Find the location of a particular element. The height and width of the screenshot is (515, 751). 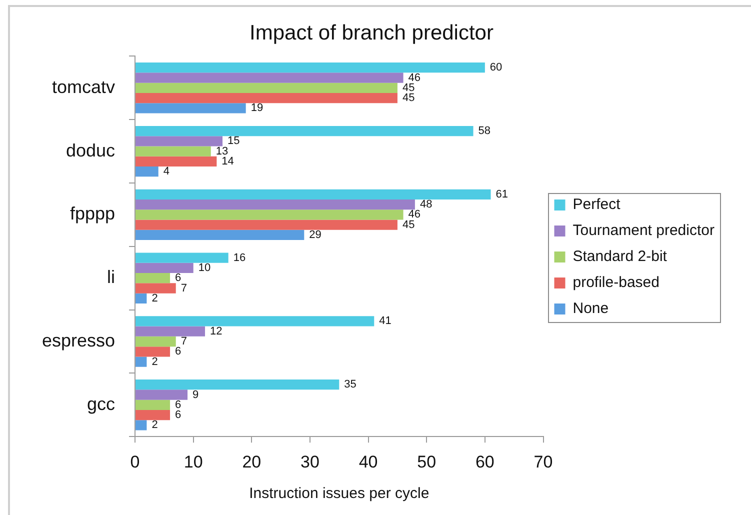

chart-title: Impact of branch predictor is located at coordinates (372, 32).